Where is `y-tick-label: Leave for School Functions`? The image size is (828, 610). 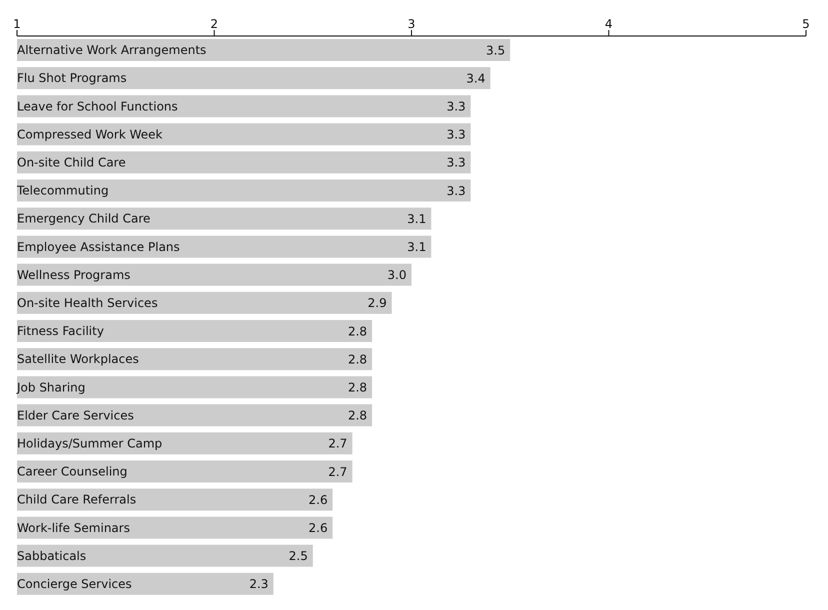 y-tick-label: Leave for School Functions is located at coordinates (97, 106).